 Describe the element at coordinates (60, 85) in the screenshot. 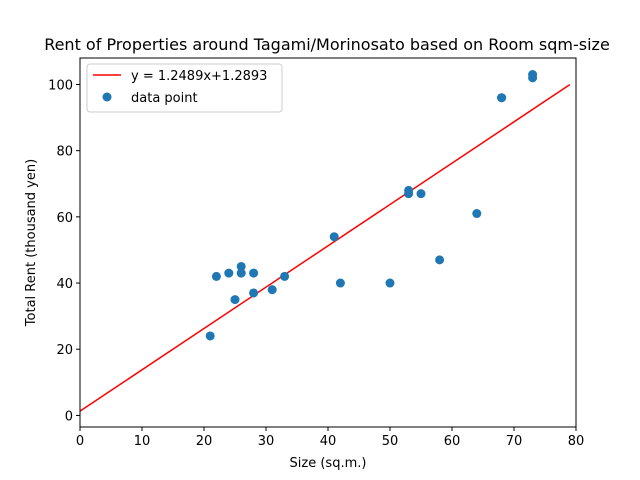

I see `y-tick-label: 100` at that location.